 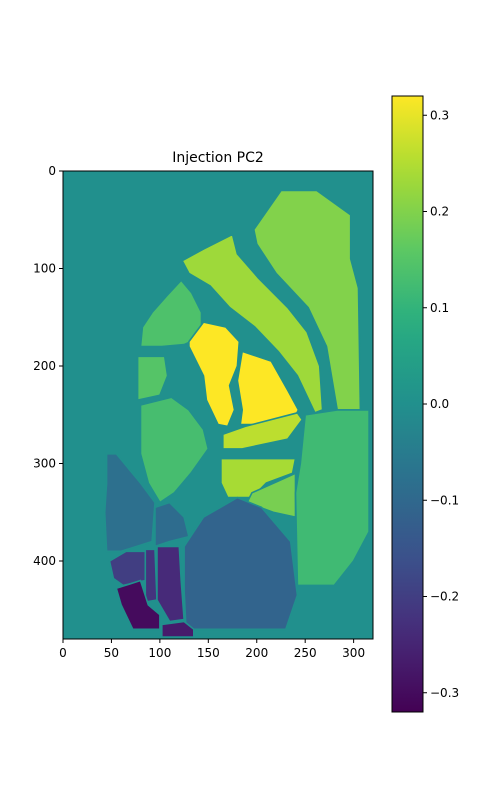 What do you see at coordinates (407, 404) in the screenshot?
I see `colorbar-gradient` at bounding box center [407, 404].